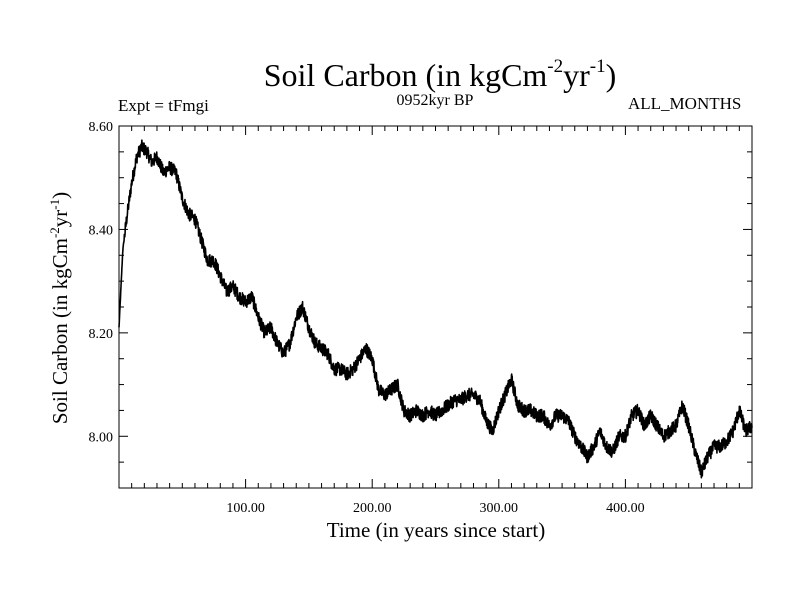 This screenshot has width=800, height=600. What do you see at coordinates (101, 230) in the screenshot?
I see `y-tick-label: 8.40` at bounding box center [101, 230].